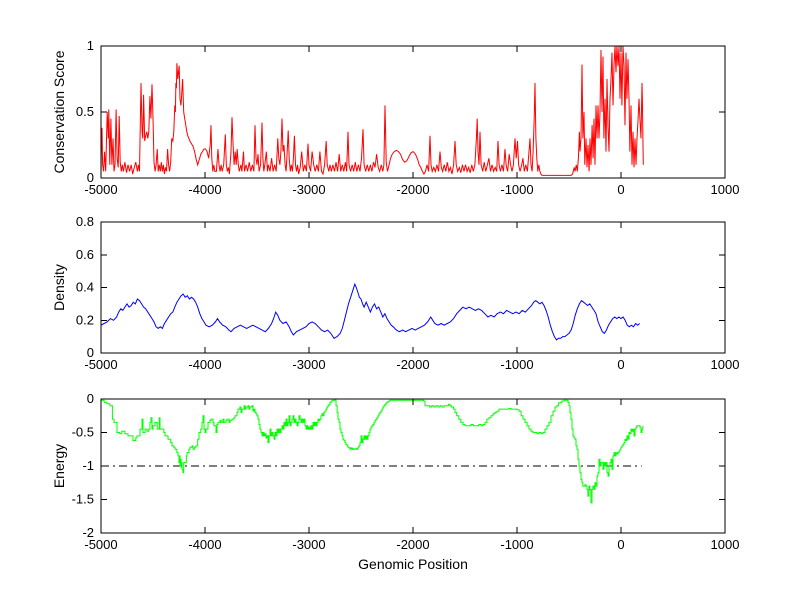 The height and width of the screenshot is (599, 800). Describe the element at coordinates (83, 499) in the screenshot. I see `y-tick-label: -1.5` at that location.